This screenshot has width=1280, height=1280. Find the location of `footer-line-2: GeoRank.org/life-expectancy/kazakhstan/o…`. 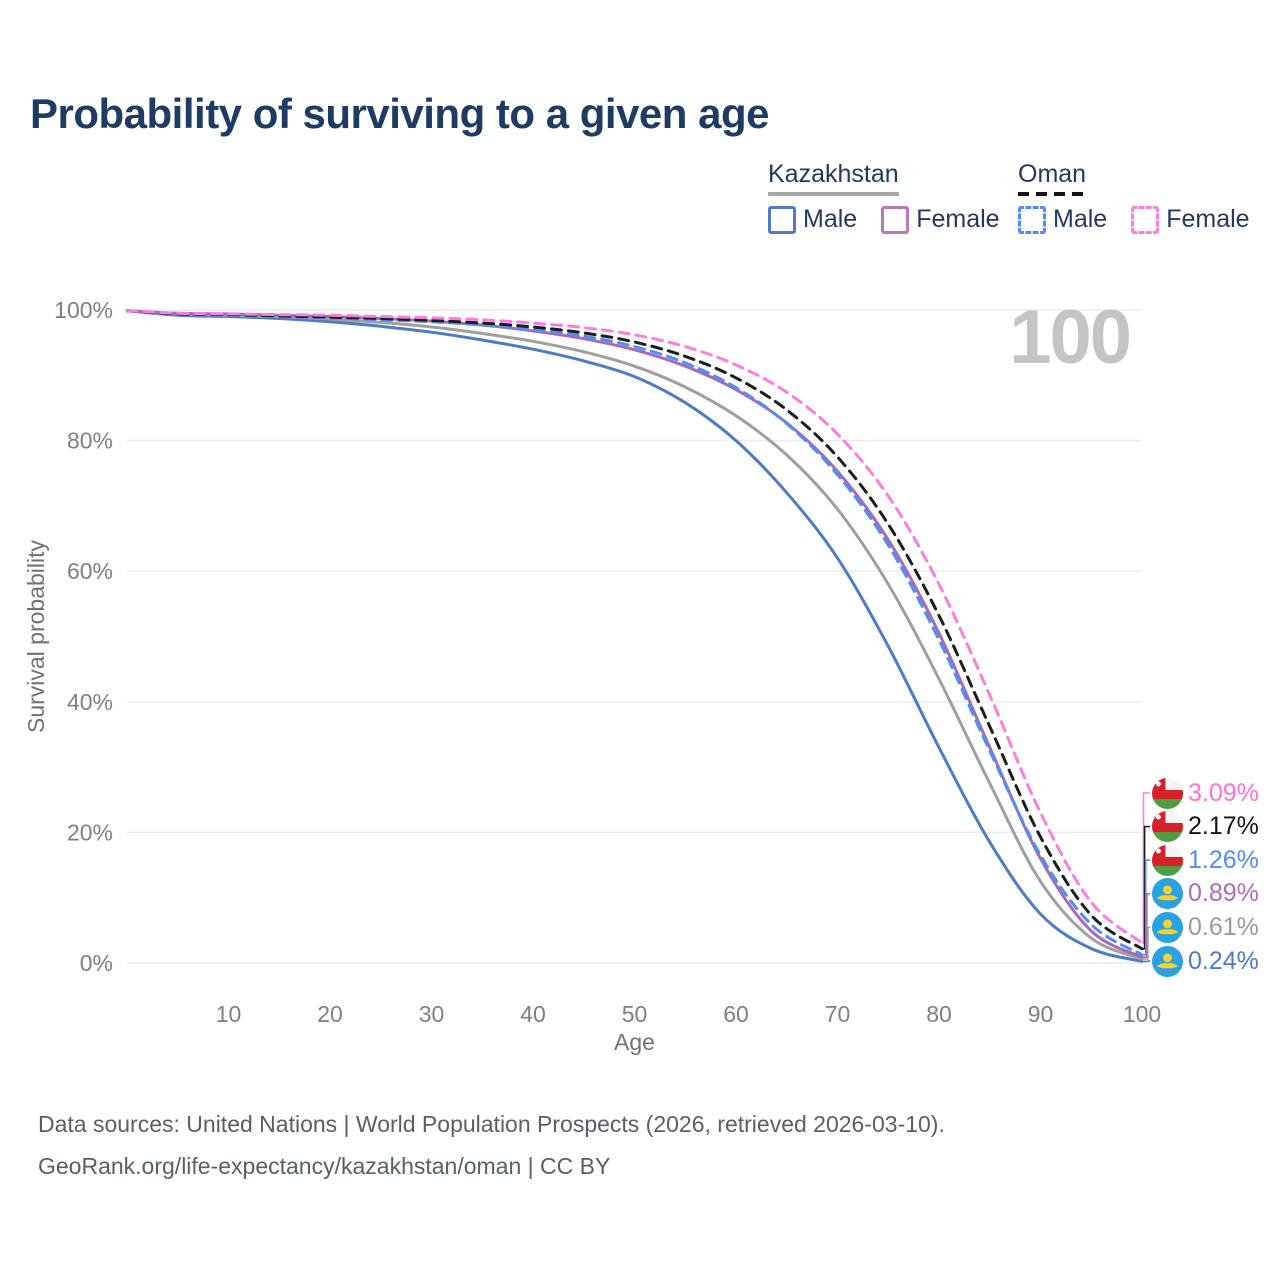

footer-line-2: GeoRank.org/life-expectancy/kazakhstan/o… is located at coordinates (324, 1165).